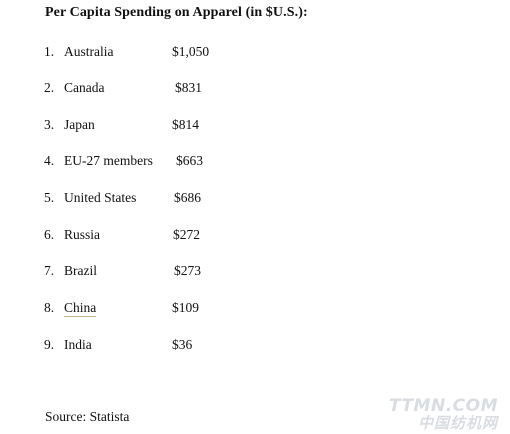 The width and height of the screenshot is (510, 434). Describe the element at coordinates (189, 160) in the screenshot. I see `spending-value: $663` at that location.